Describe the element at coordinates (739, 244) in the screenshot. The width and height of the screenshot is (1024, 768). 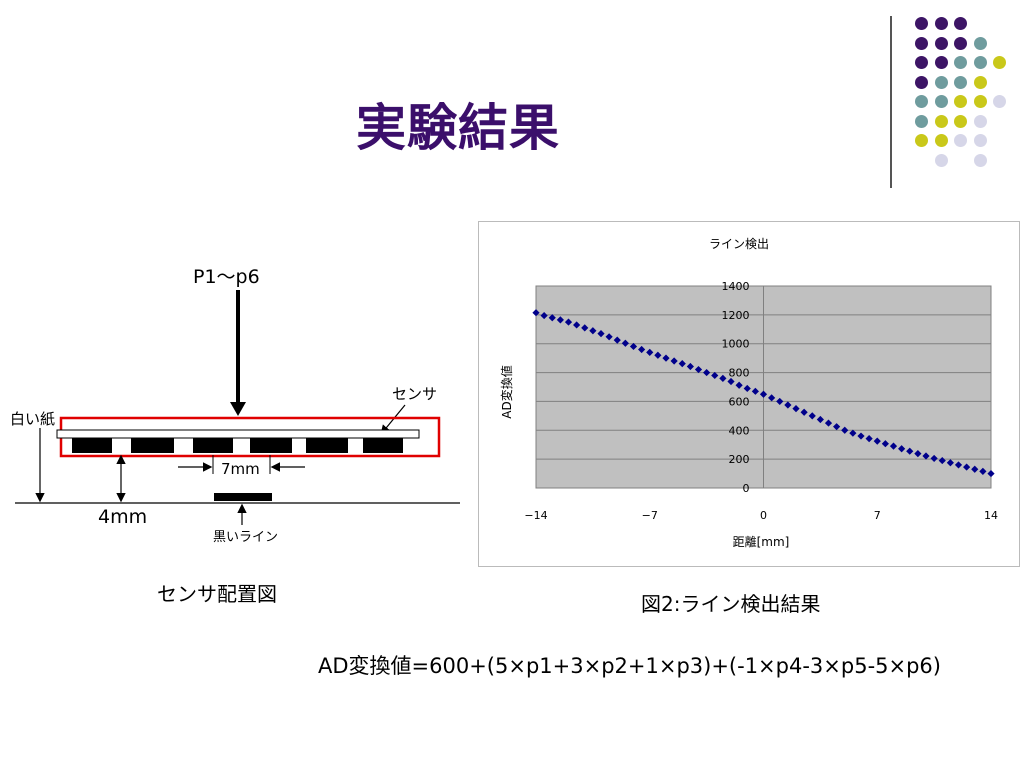
I see `chart-title: ライン検出` at that location.